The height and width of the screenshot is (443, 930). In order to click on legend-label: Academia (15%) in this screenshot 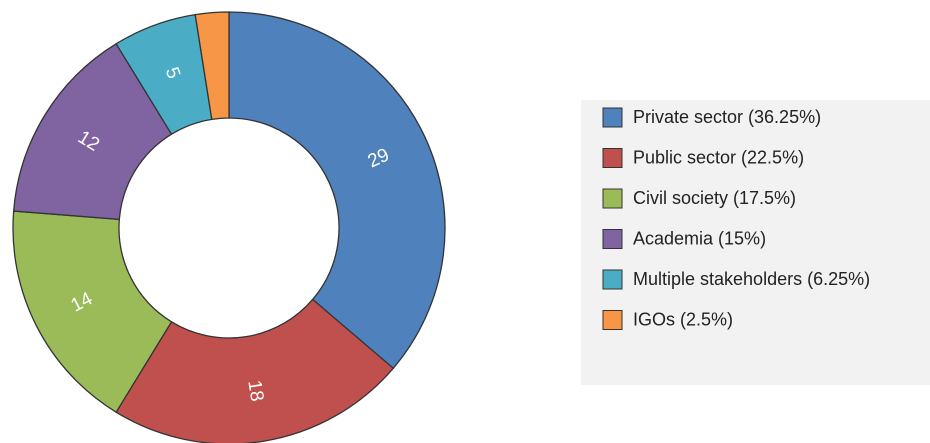, I will do `click(699, 238)`.